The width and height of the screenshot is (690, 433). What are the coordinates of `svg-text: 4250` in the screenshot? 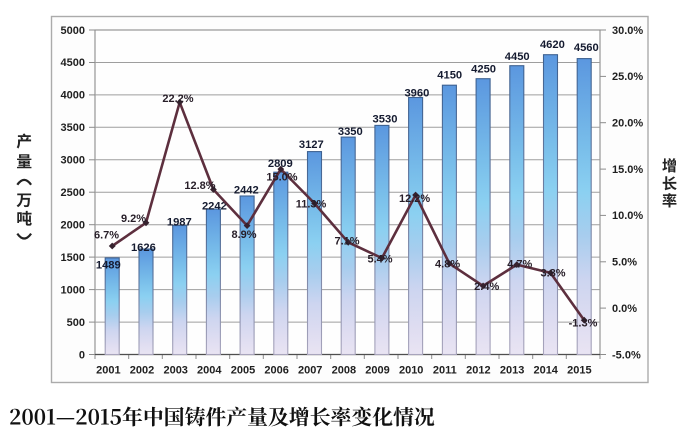 It's located at (483, 70).